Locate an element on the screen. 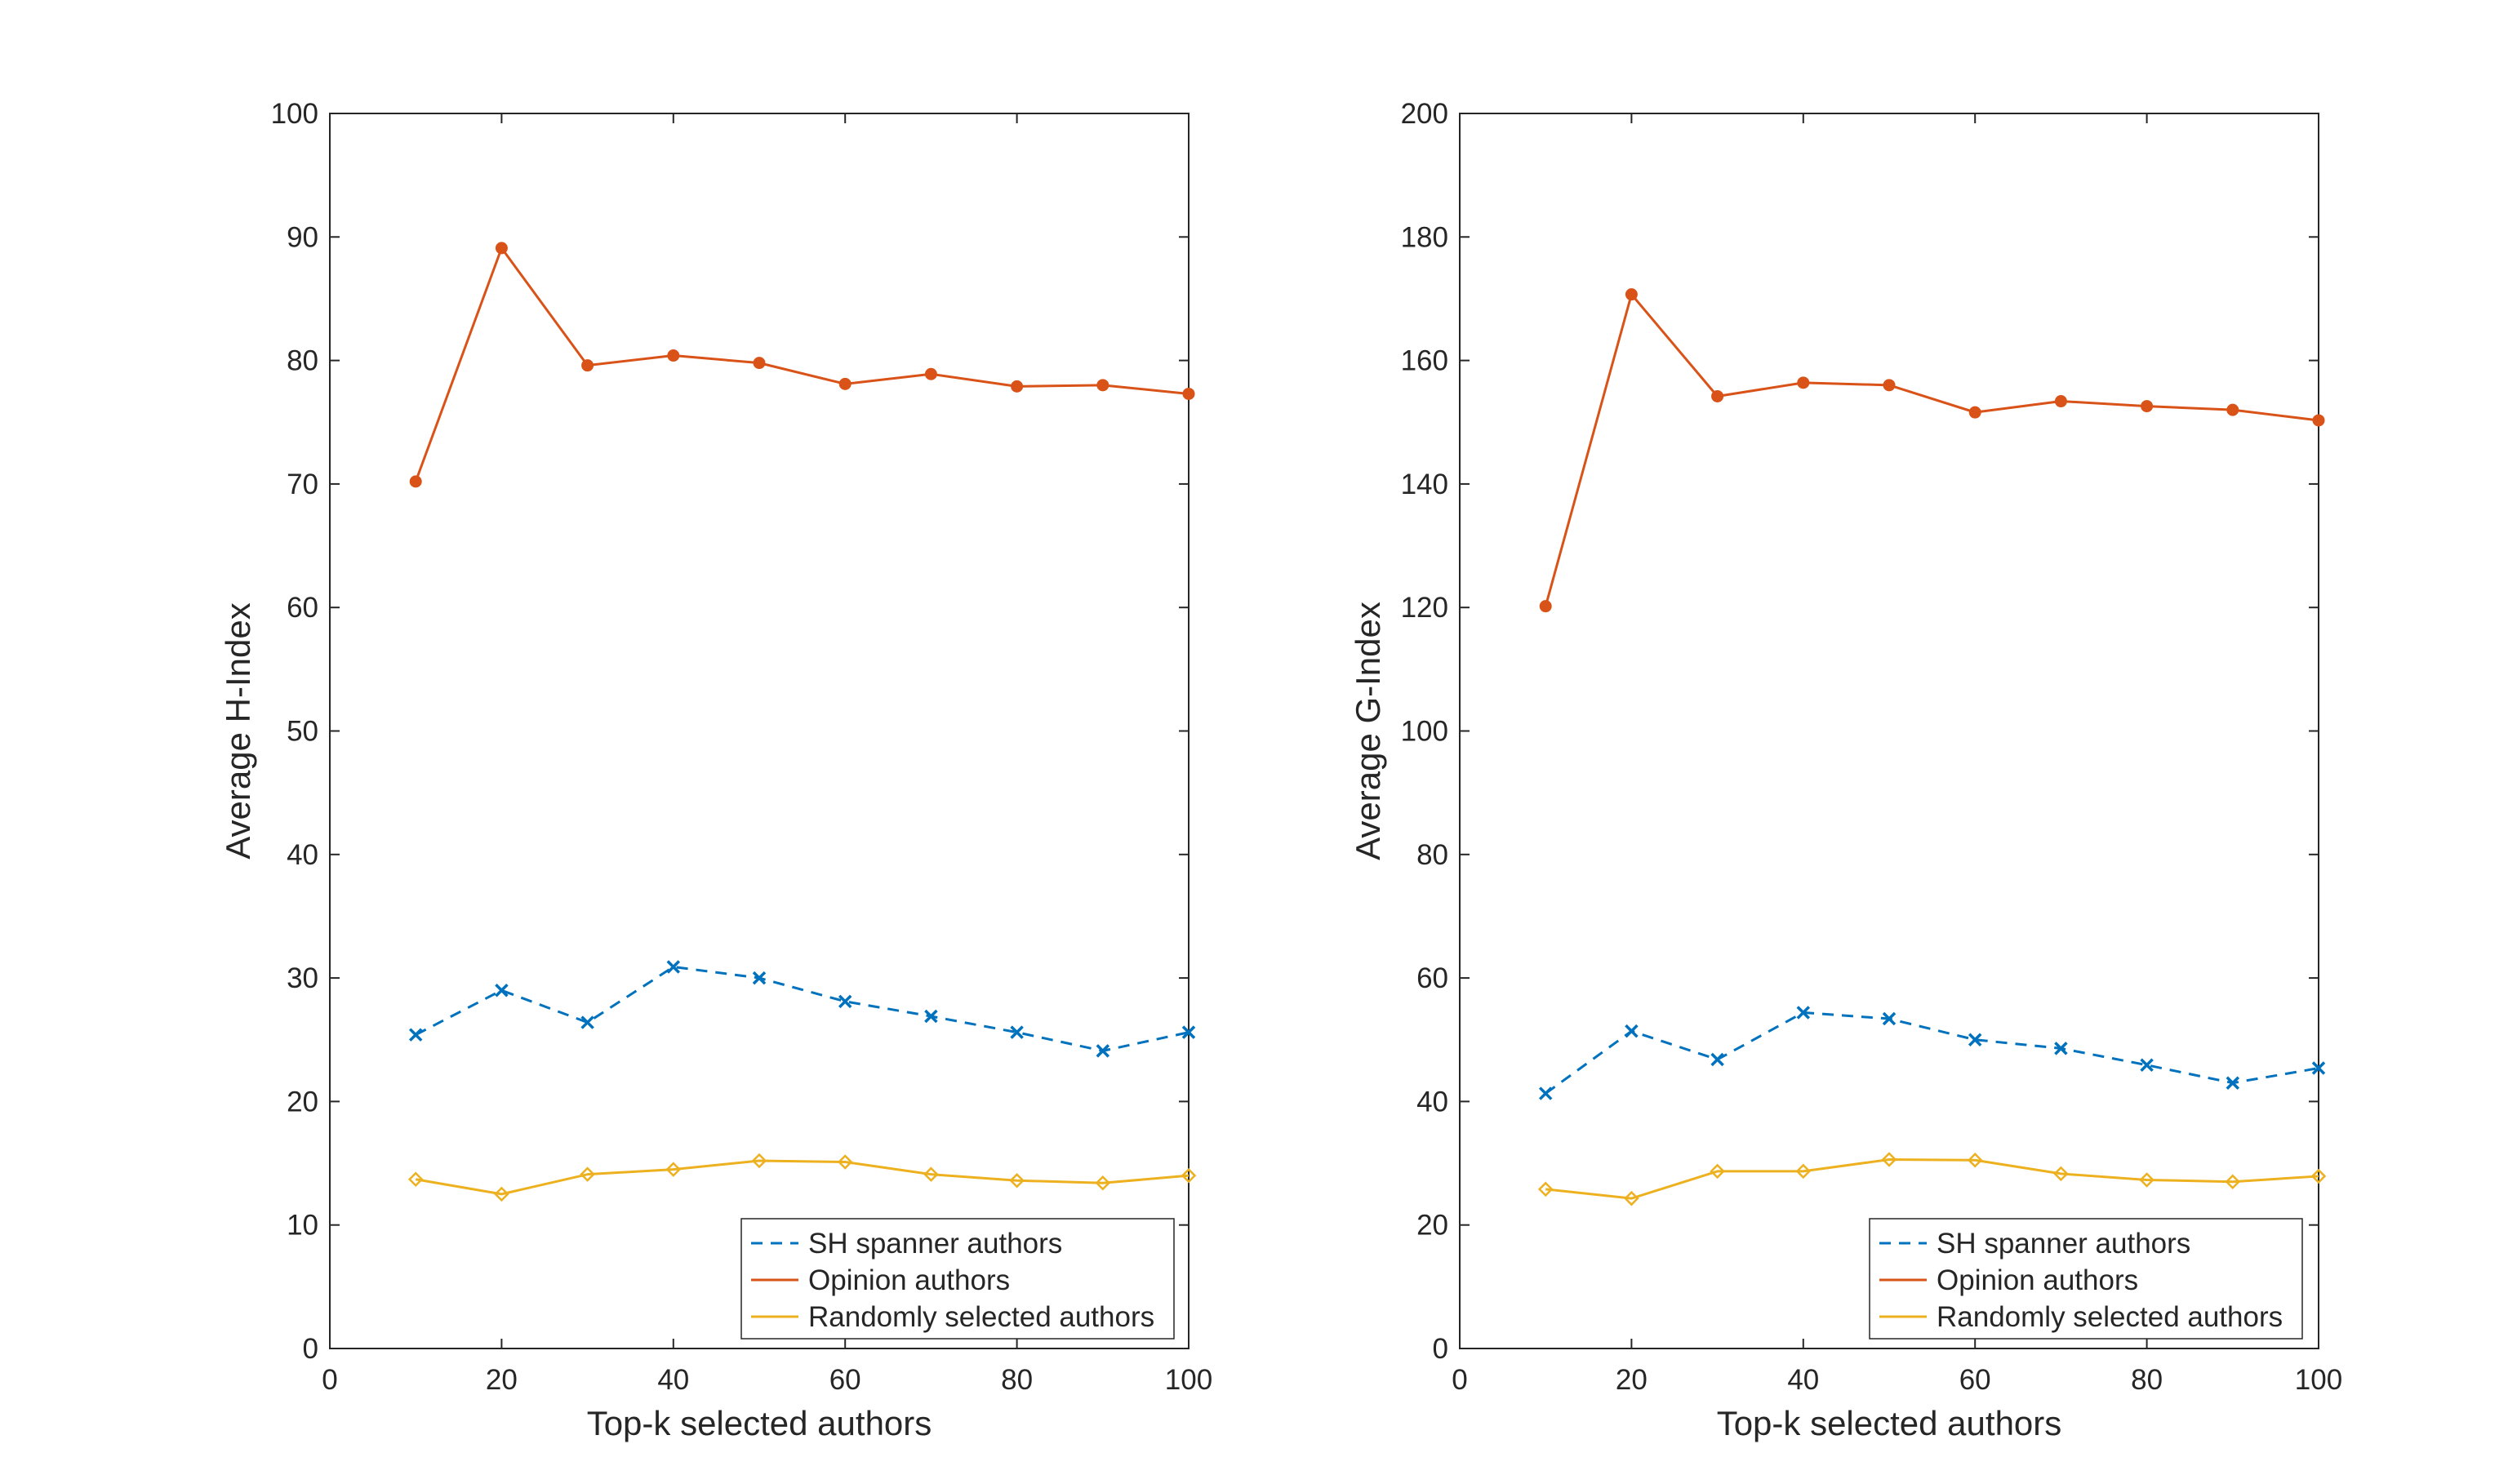 Image resolution: width=2508 pixels, height=1484 pixels. y-tick-label: 120 is located at coordinates (1424, 608).